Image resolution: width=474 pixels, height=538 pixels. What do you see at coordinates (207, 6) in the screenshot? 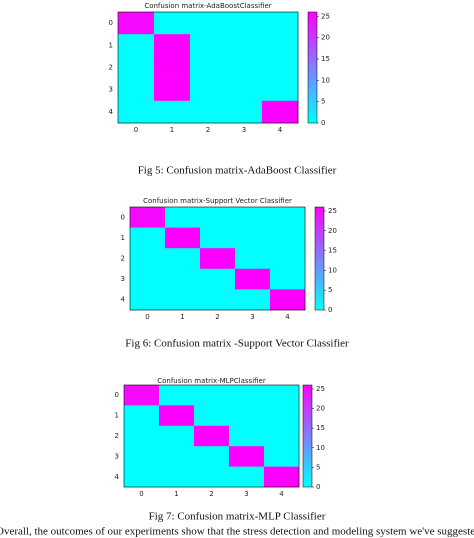
I see `plot-title: Confusion matrix-AdaBoostClassifier` at bounding box center [207, 6].